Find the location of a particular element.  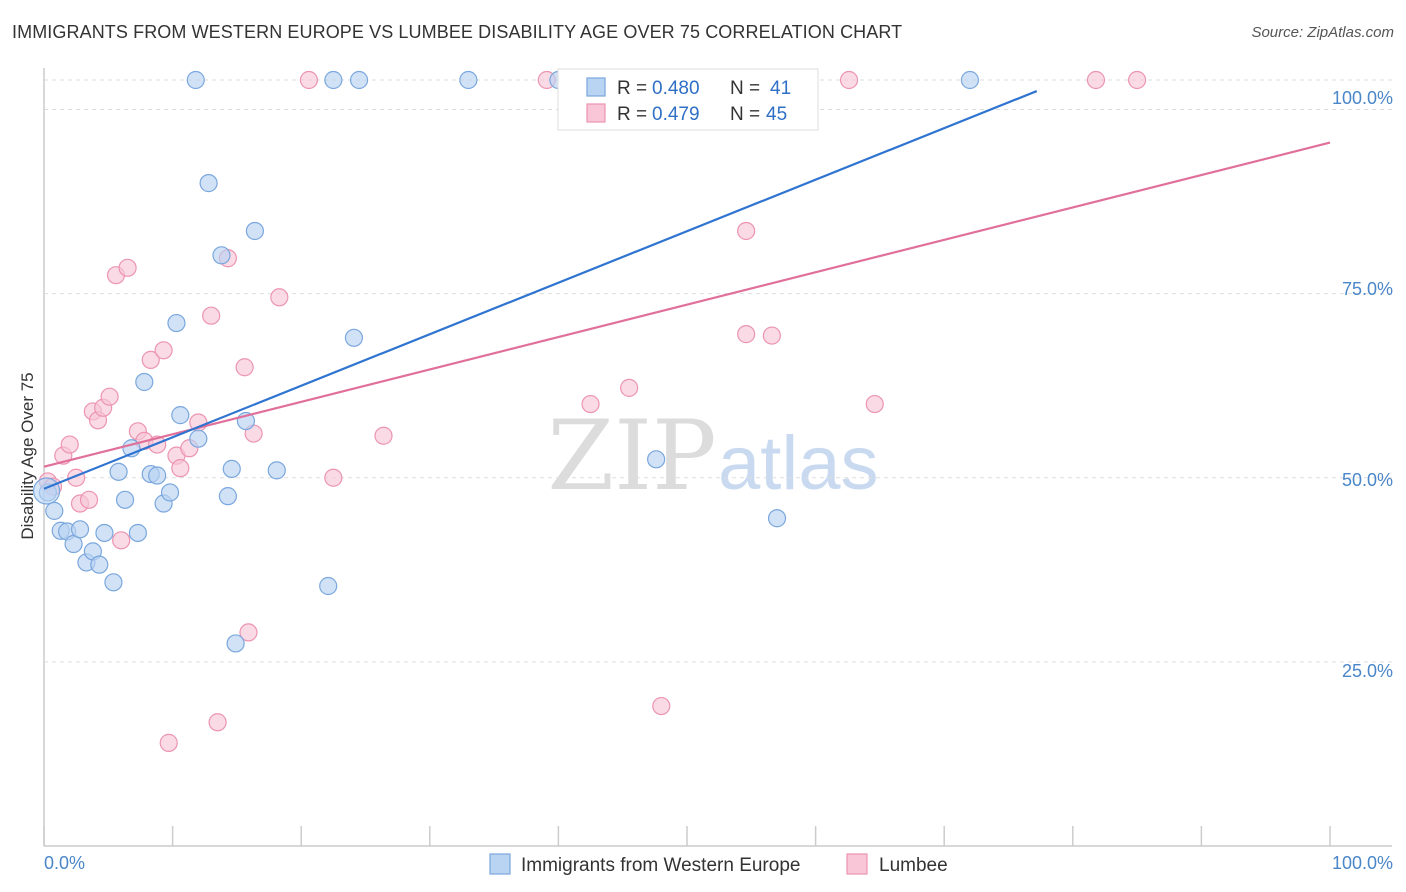

stats-legend-pink-n-value: 45 is located at coordinates (776, 114).